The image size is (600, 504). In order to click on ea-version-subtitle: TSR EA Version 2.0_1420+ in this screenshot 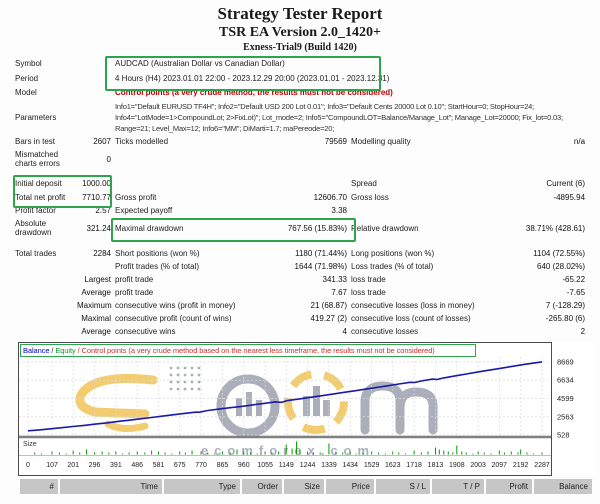, I will do `click(299, 32)`.